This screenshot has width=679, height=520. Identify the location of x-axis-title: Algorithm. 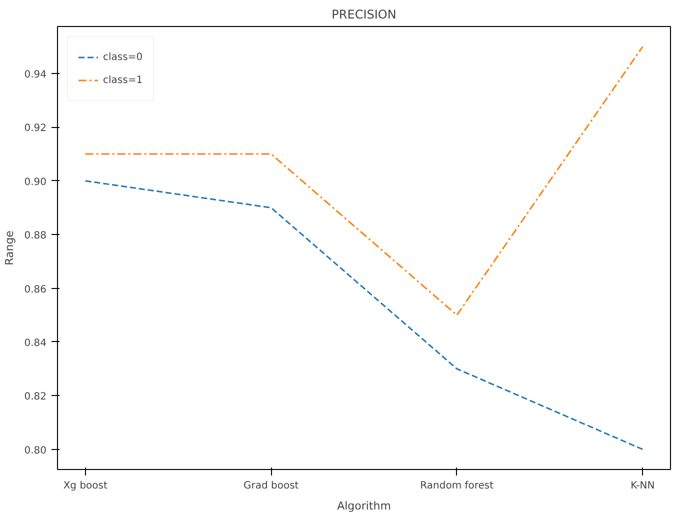
(364, 506).